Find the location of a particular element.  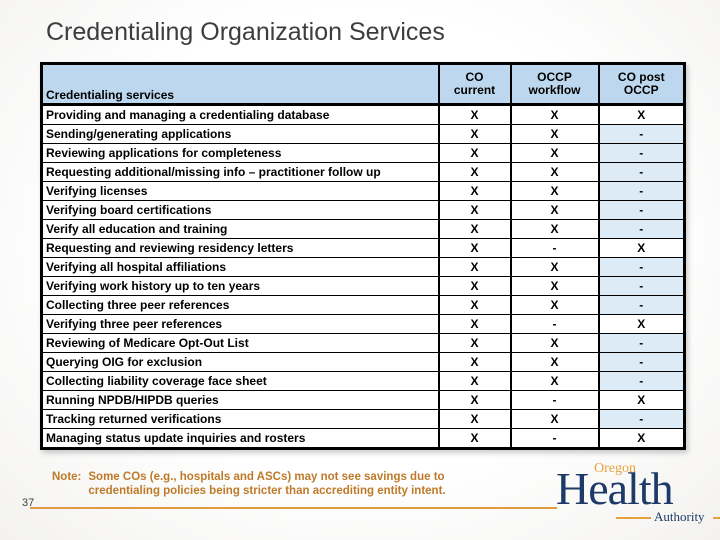

table-row: Collecting three peer references X X - is located at coordinates (363, 305).